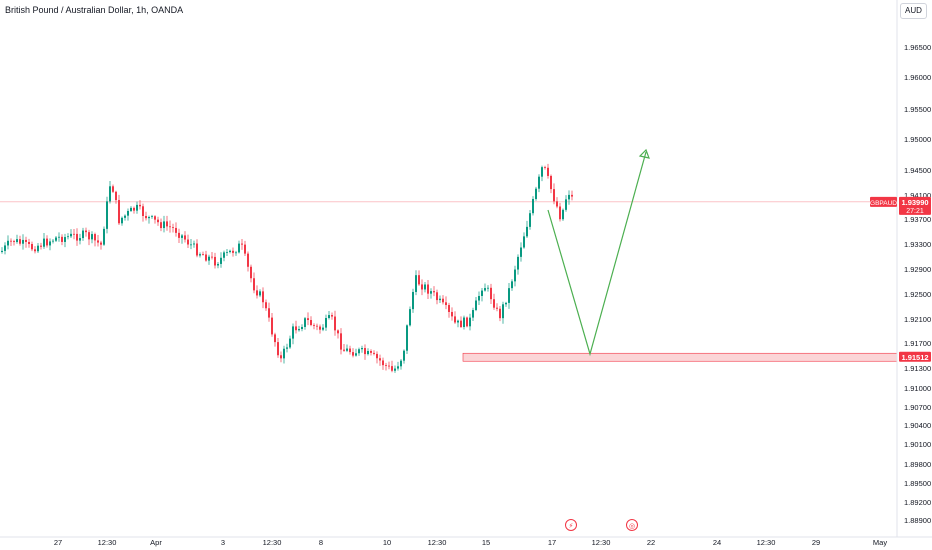 Image resolution: width=932 pixels, height=550 pixels. What do you see at coordinates (917, 388) in the screenshot?
I see `y-tick-label: 1.91000` at bounding box center [917, 388].